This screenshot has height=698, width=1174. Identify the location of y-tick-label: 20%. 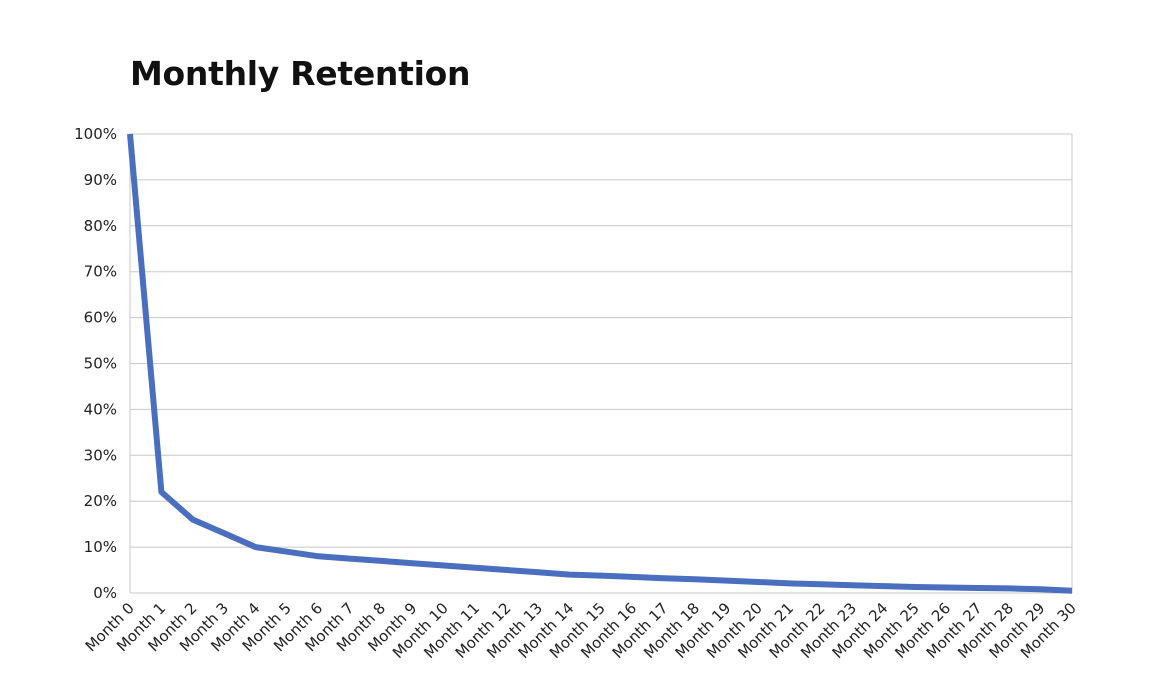
(100, 501).